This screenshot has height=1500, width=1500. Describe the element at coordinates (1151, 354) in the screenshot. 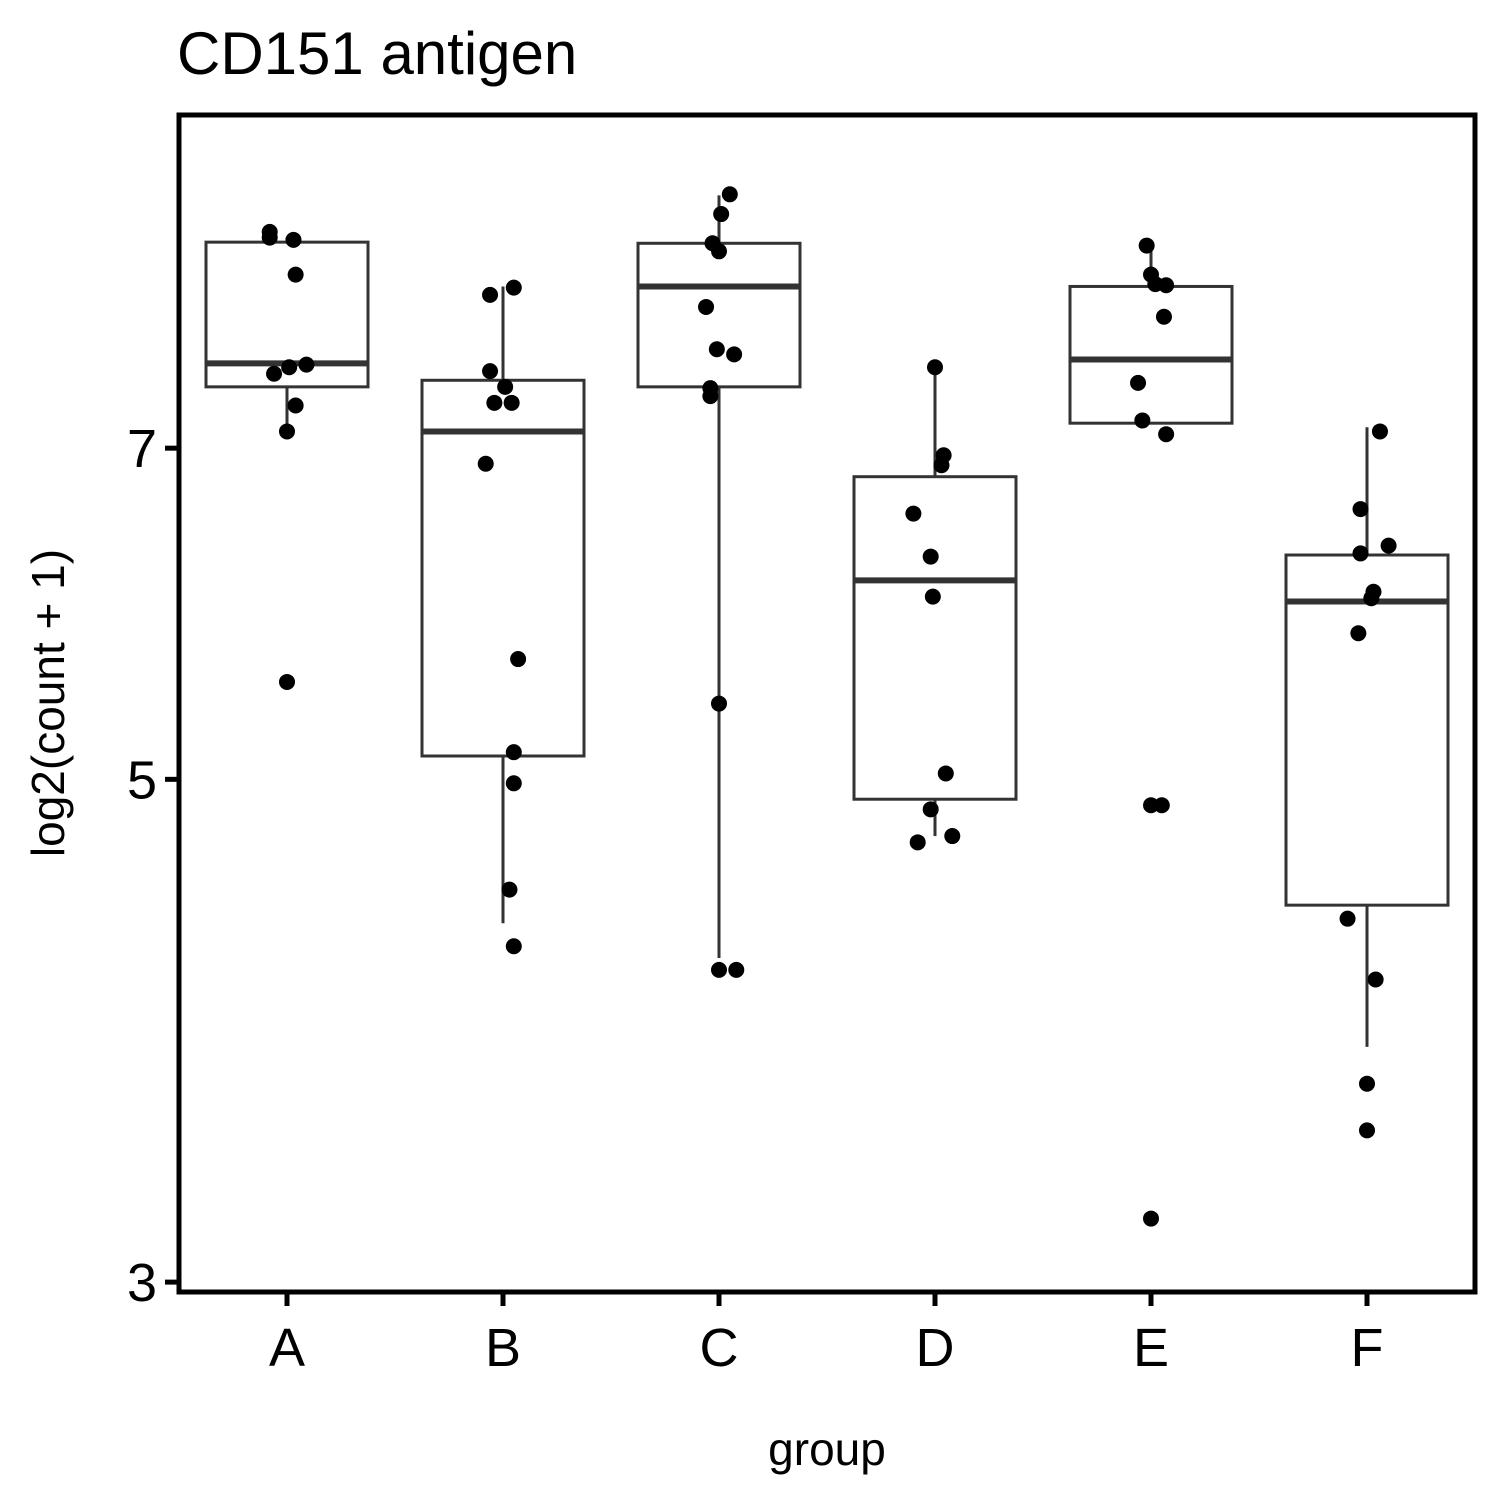

I see `box-body-E` at that location.